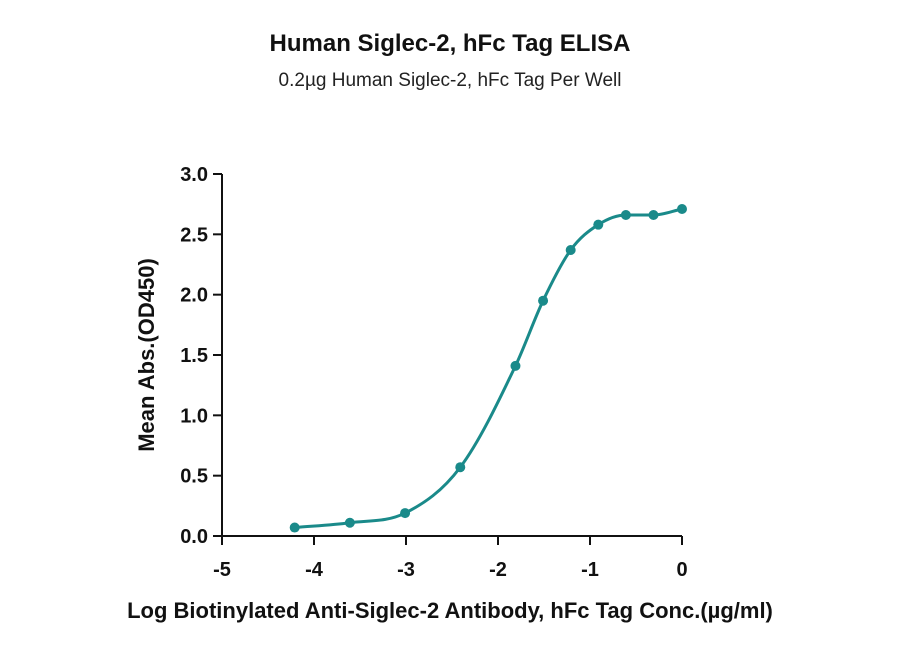  What do you see at coordinates (450, 80) in the screenshot?
I see `chart-subtitle: 0.2µg Human Siglec-2, hFc Tag Per Well` at bounding box center [450, 80].